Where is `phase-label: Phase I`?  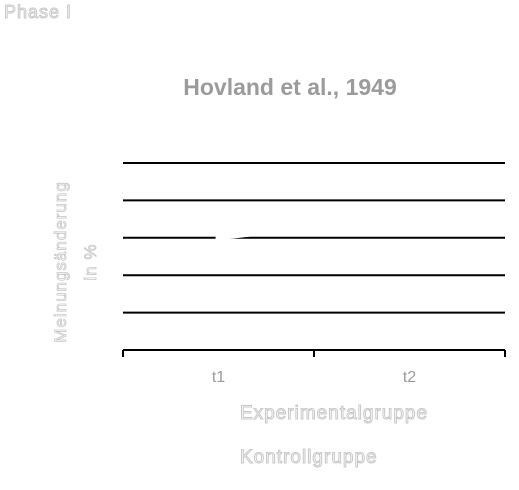
phase-label: Phase I is located at coordinates (38, 12).